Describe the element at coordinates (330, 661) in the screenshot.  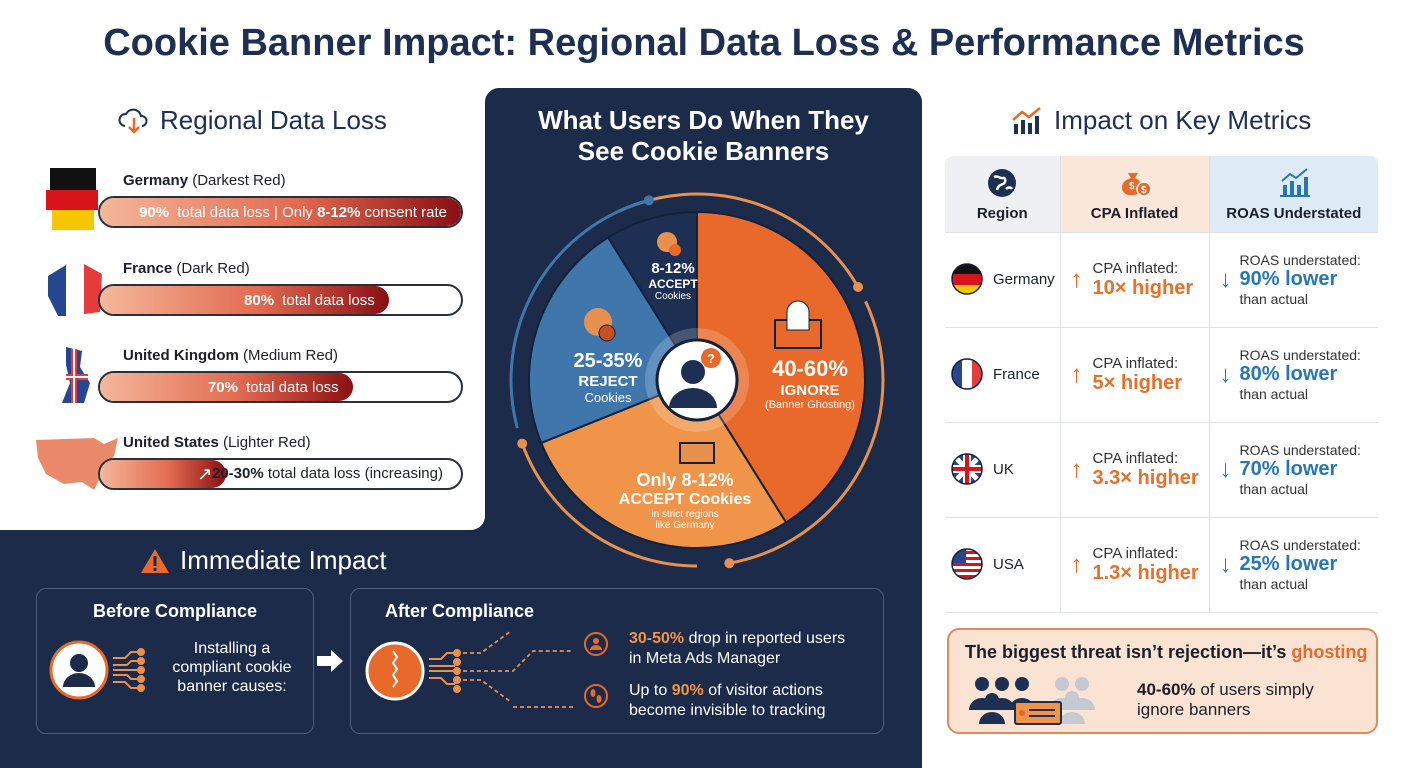
I see `arrow-right-icon` at that location.